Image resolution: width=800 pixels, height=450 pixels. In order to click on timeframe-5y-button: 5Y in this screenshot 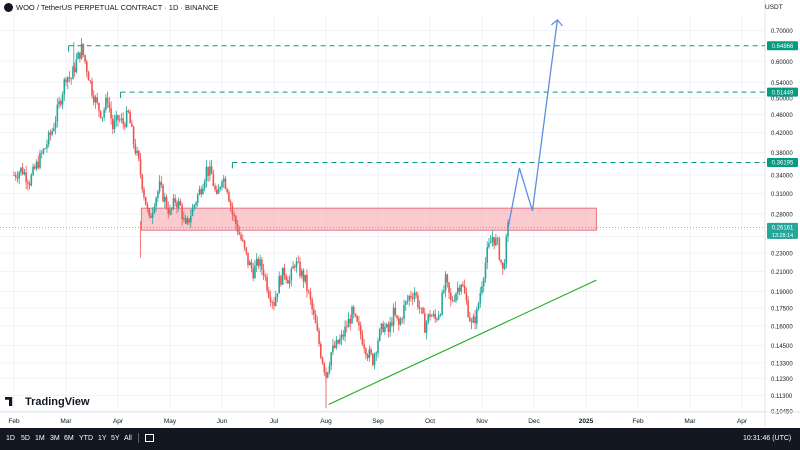, I will do `click(115, 438)`.